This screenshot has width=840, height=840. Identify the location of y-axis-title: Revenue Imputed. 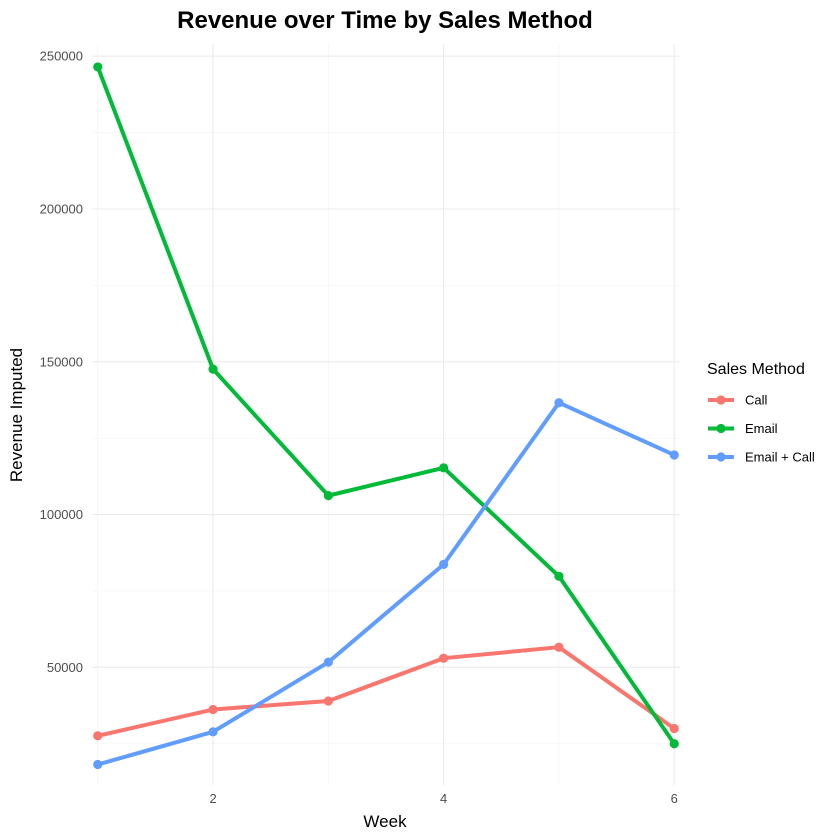
(16, 415).